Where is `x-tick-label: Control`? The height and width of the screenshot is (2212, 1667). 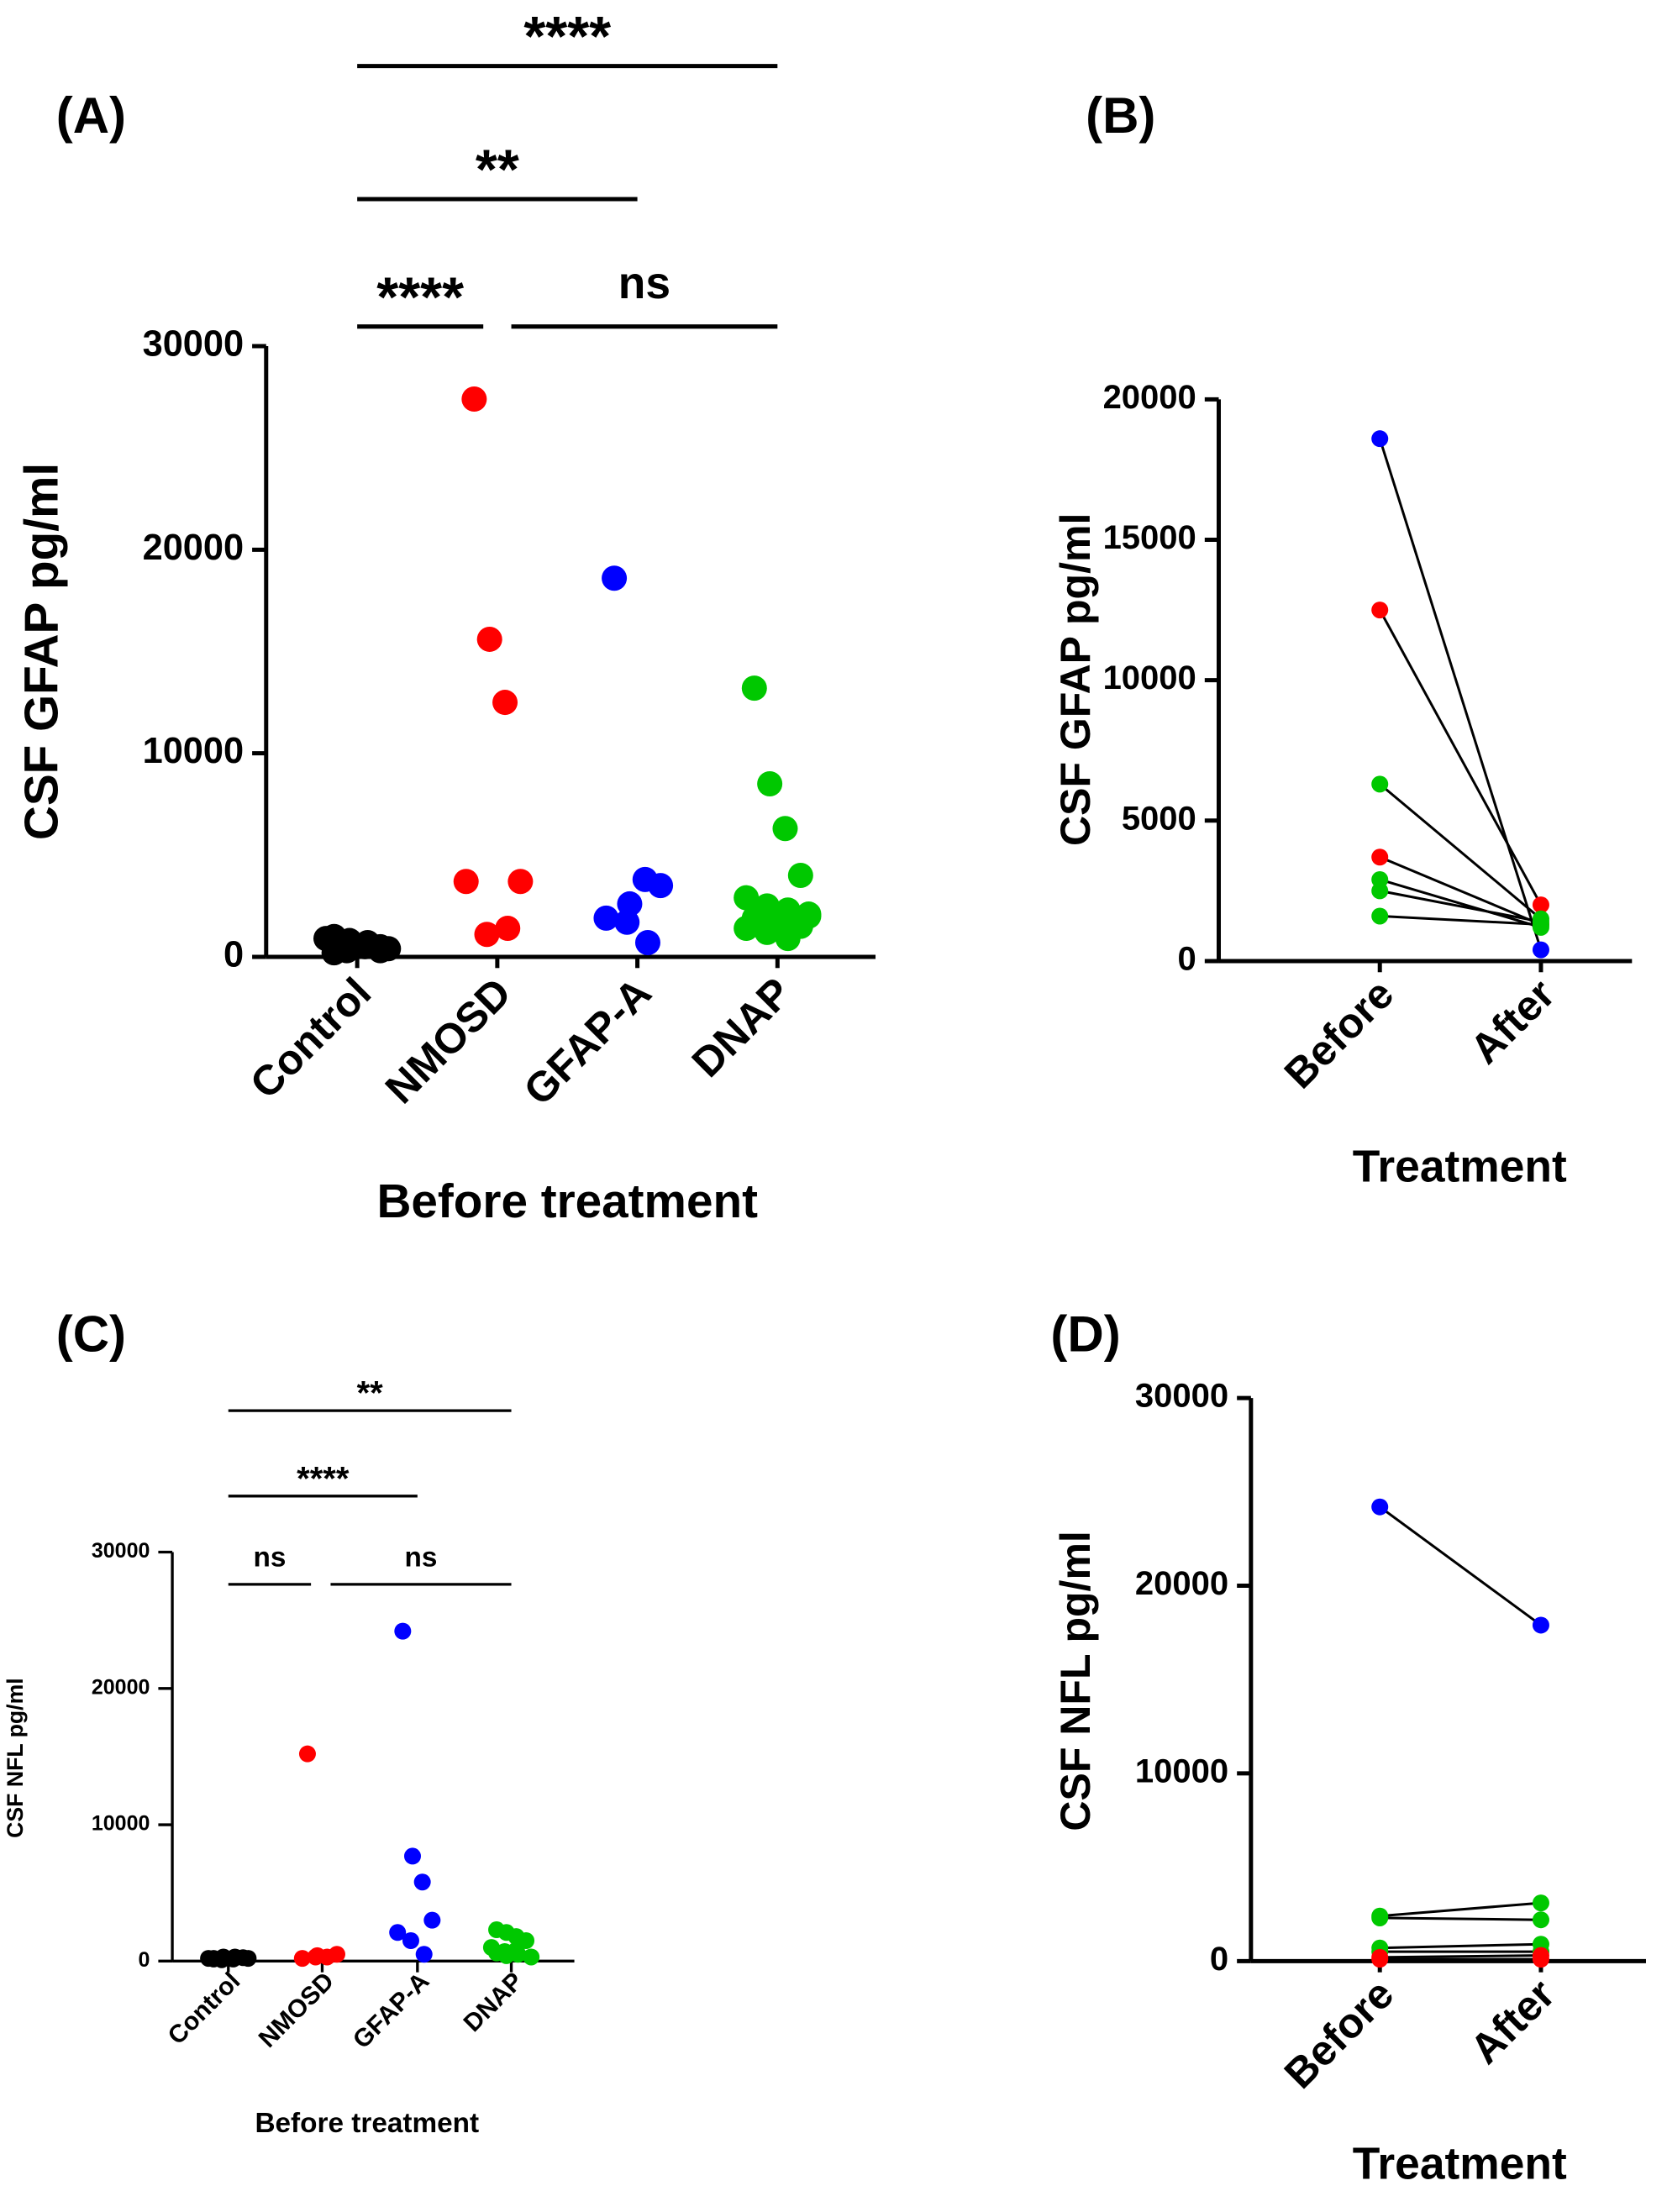
x-tick-label: Control is located at coordinates (310, 1038).